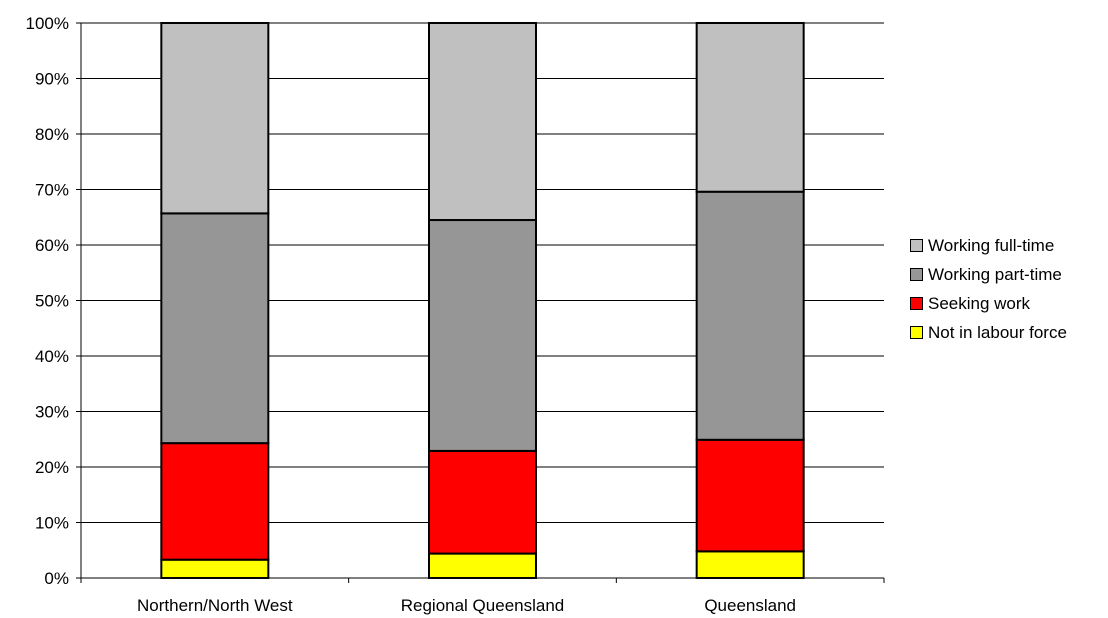 The image size is (1108, 618). What do you see at coordinates (52, 356) in the screenshot?
I see `y-tick-label: 40%` at bounding box center [52, 356].